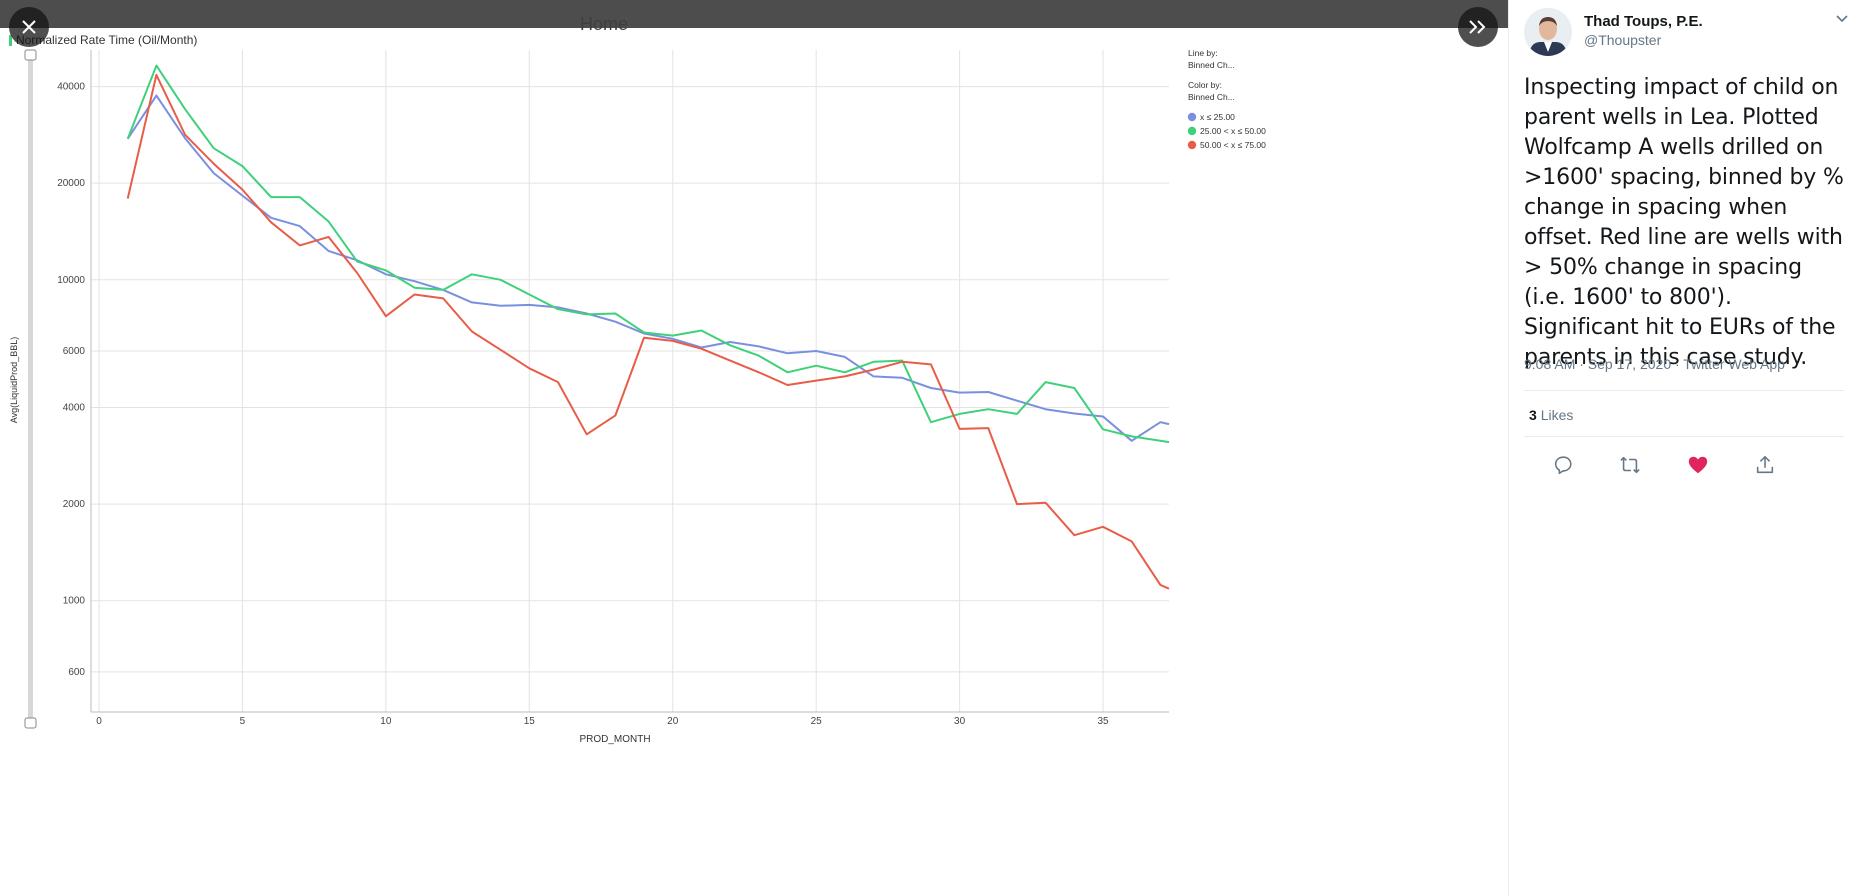 The image size is (1858, 896). Describe the element at coordinates (243, 721) in the screenshot. I see `x-tick-label: 5` at that location.